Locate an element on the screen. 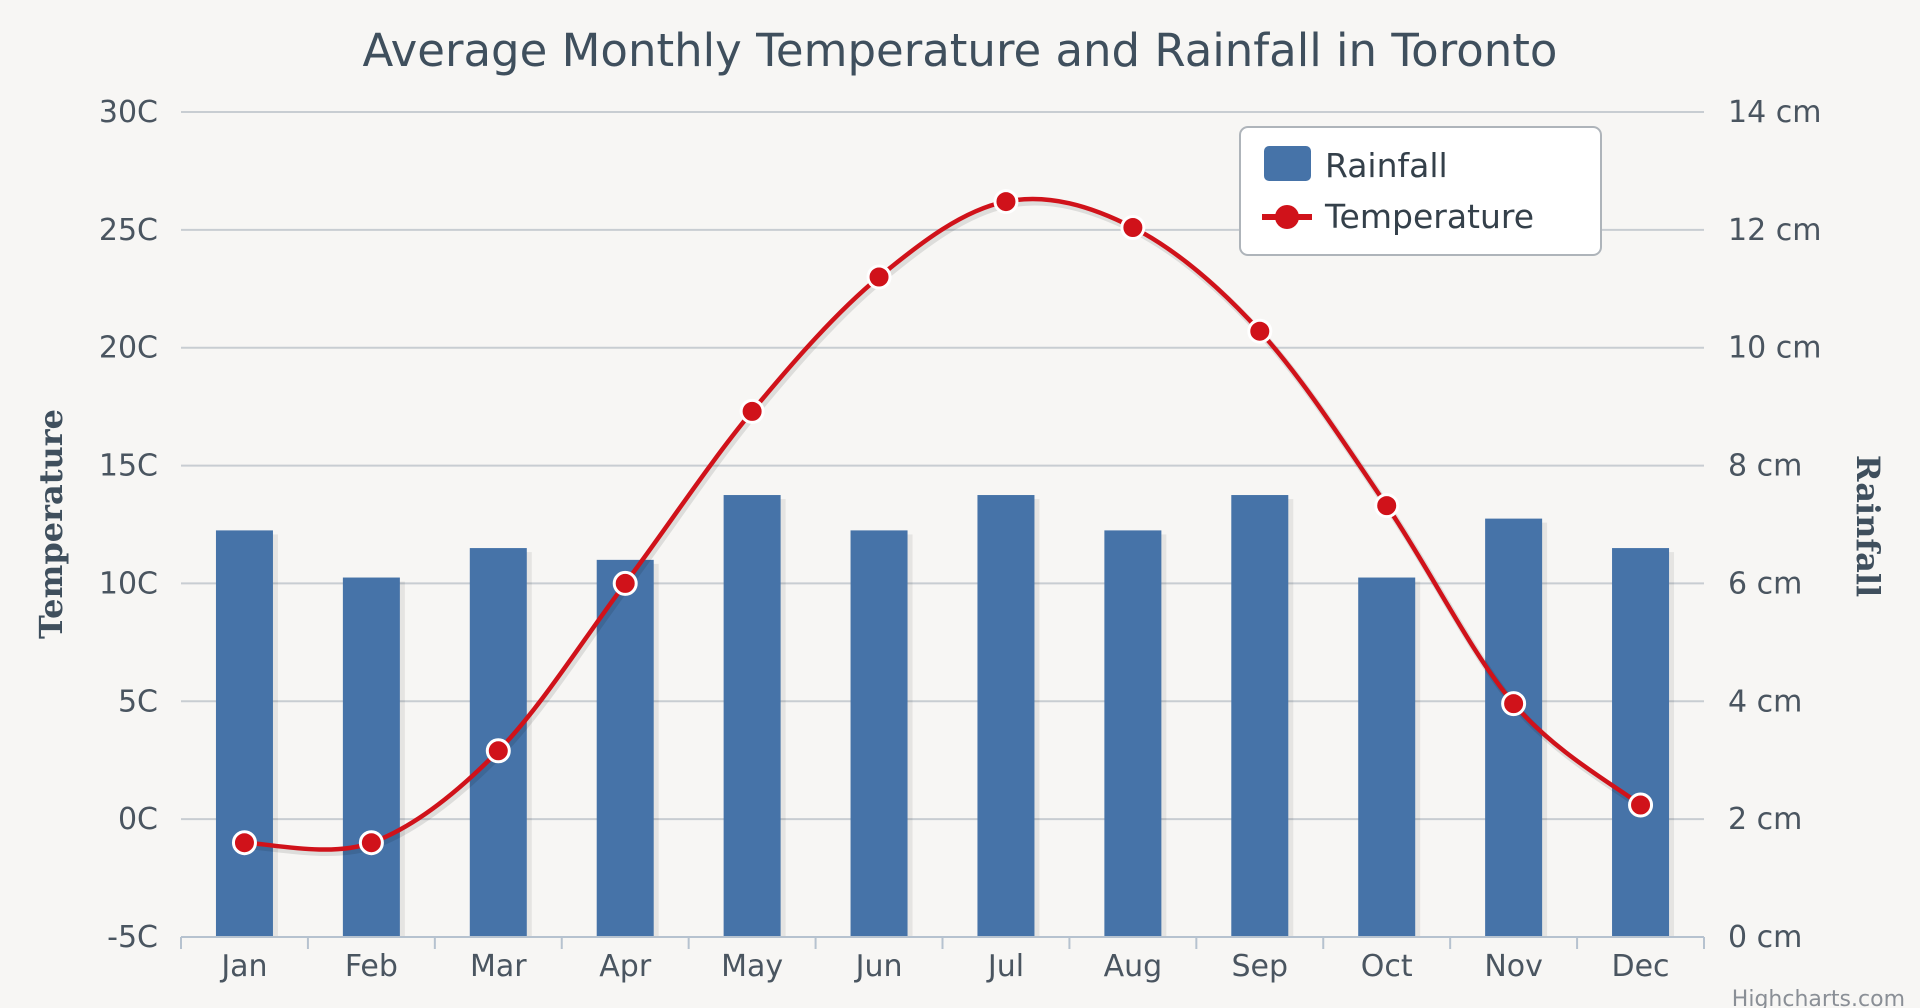 The width and height of the screenshot is (1920, 1008). x-tick-label: Apr is located at coordinates (625, 966).